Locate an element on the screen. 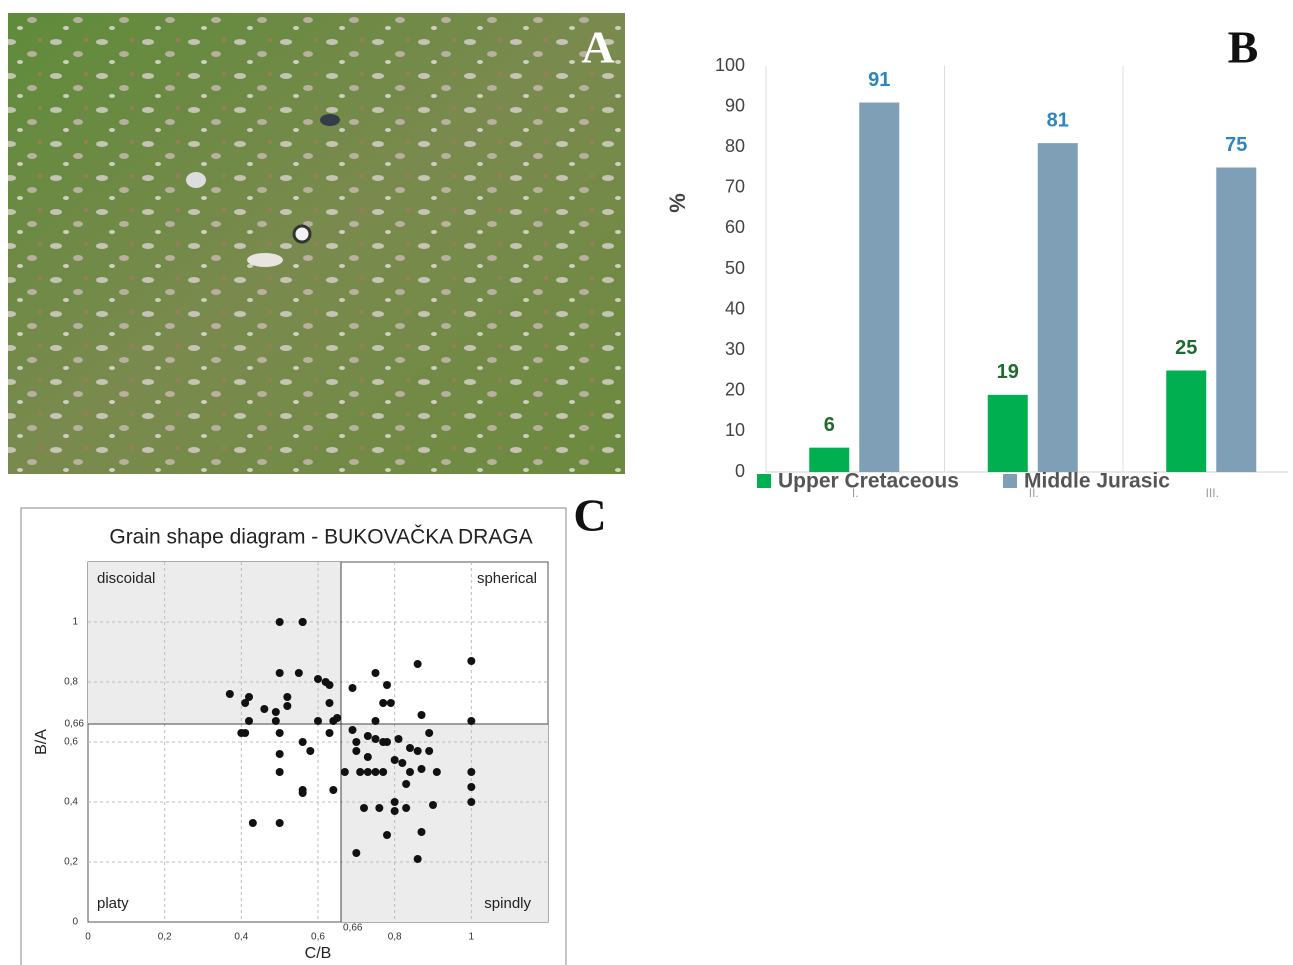 The image size is (1293, 965). y-axis-label: % is located at coordinates (677, 203).